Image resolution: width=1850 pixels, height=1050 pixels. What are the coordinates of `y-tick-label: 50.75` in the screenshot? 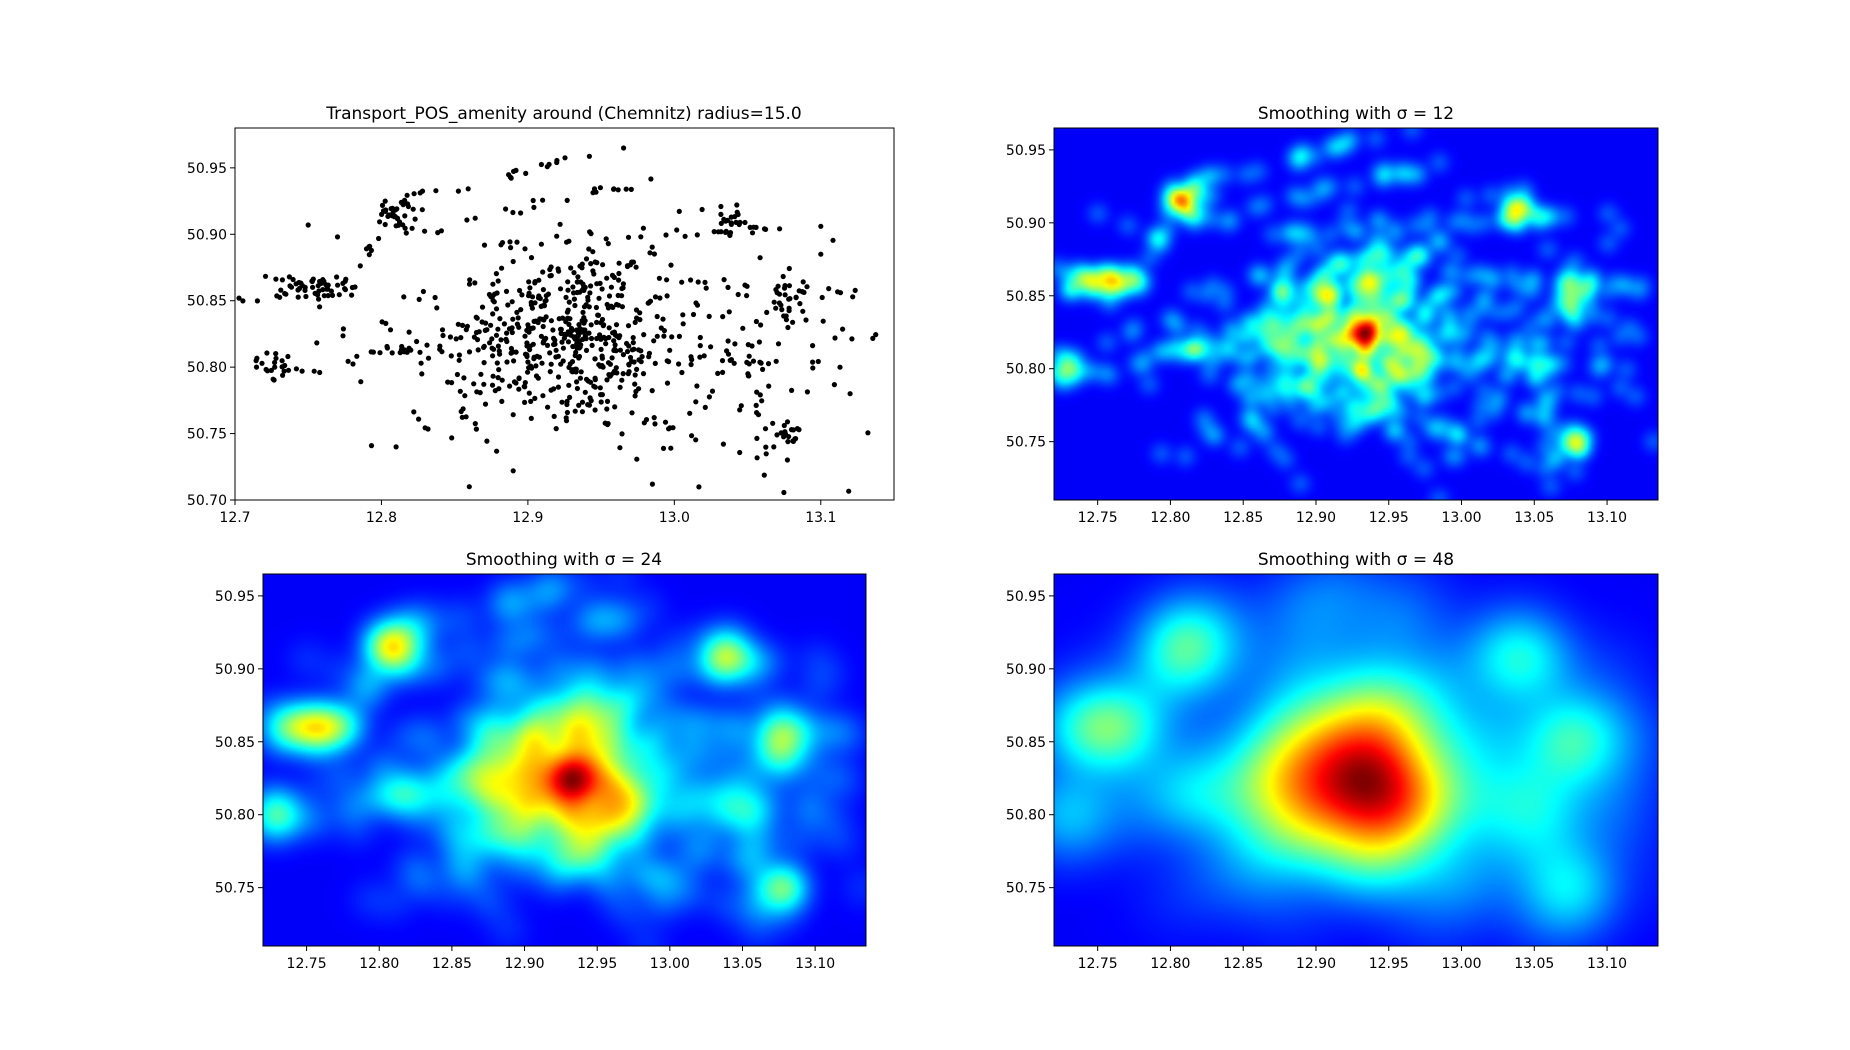 It's located at (207, 435).